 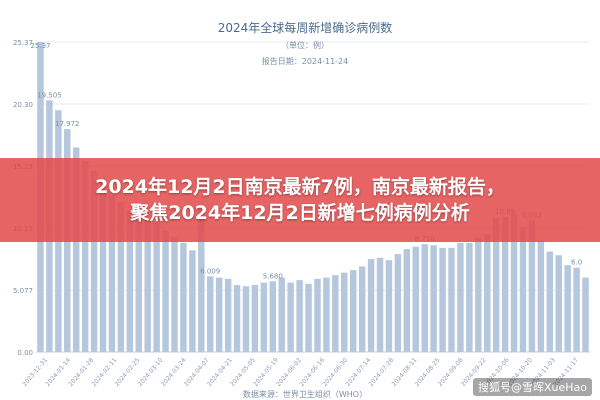 What do you see at coordinates (23, 105) in the screenshot?
I see `y-tick-label: 20.30` at bounding box center [23, 105].